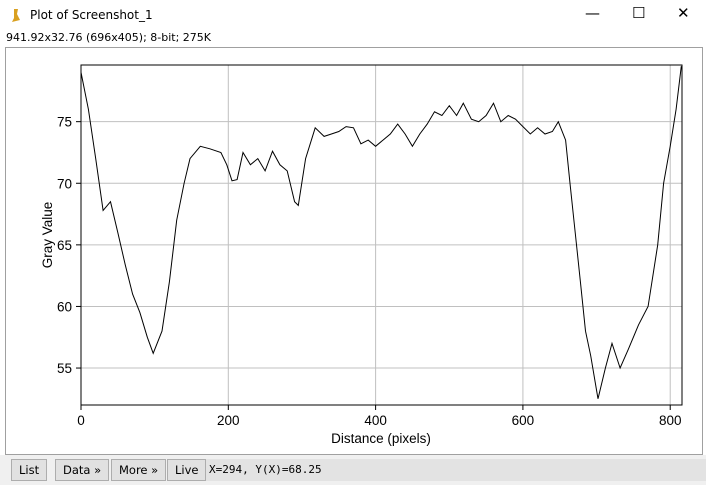  Describe the element at coordinates (64, 306) in the screenshot. I see `y-tick-label: 60` at that location.